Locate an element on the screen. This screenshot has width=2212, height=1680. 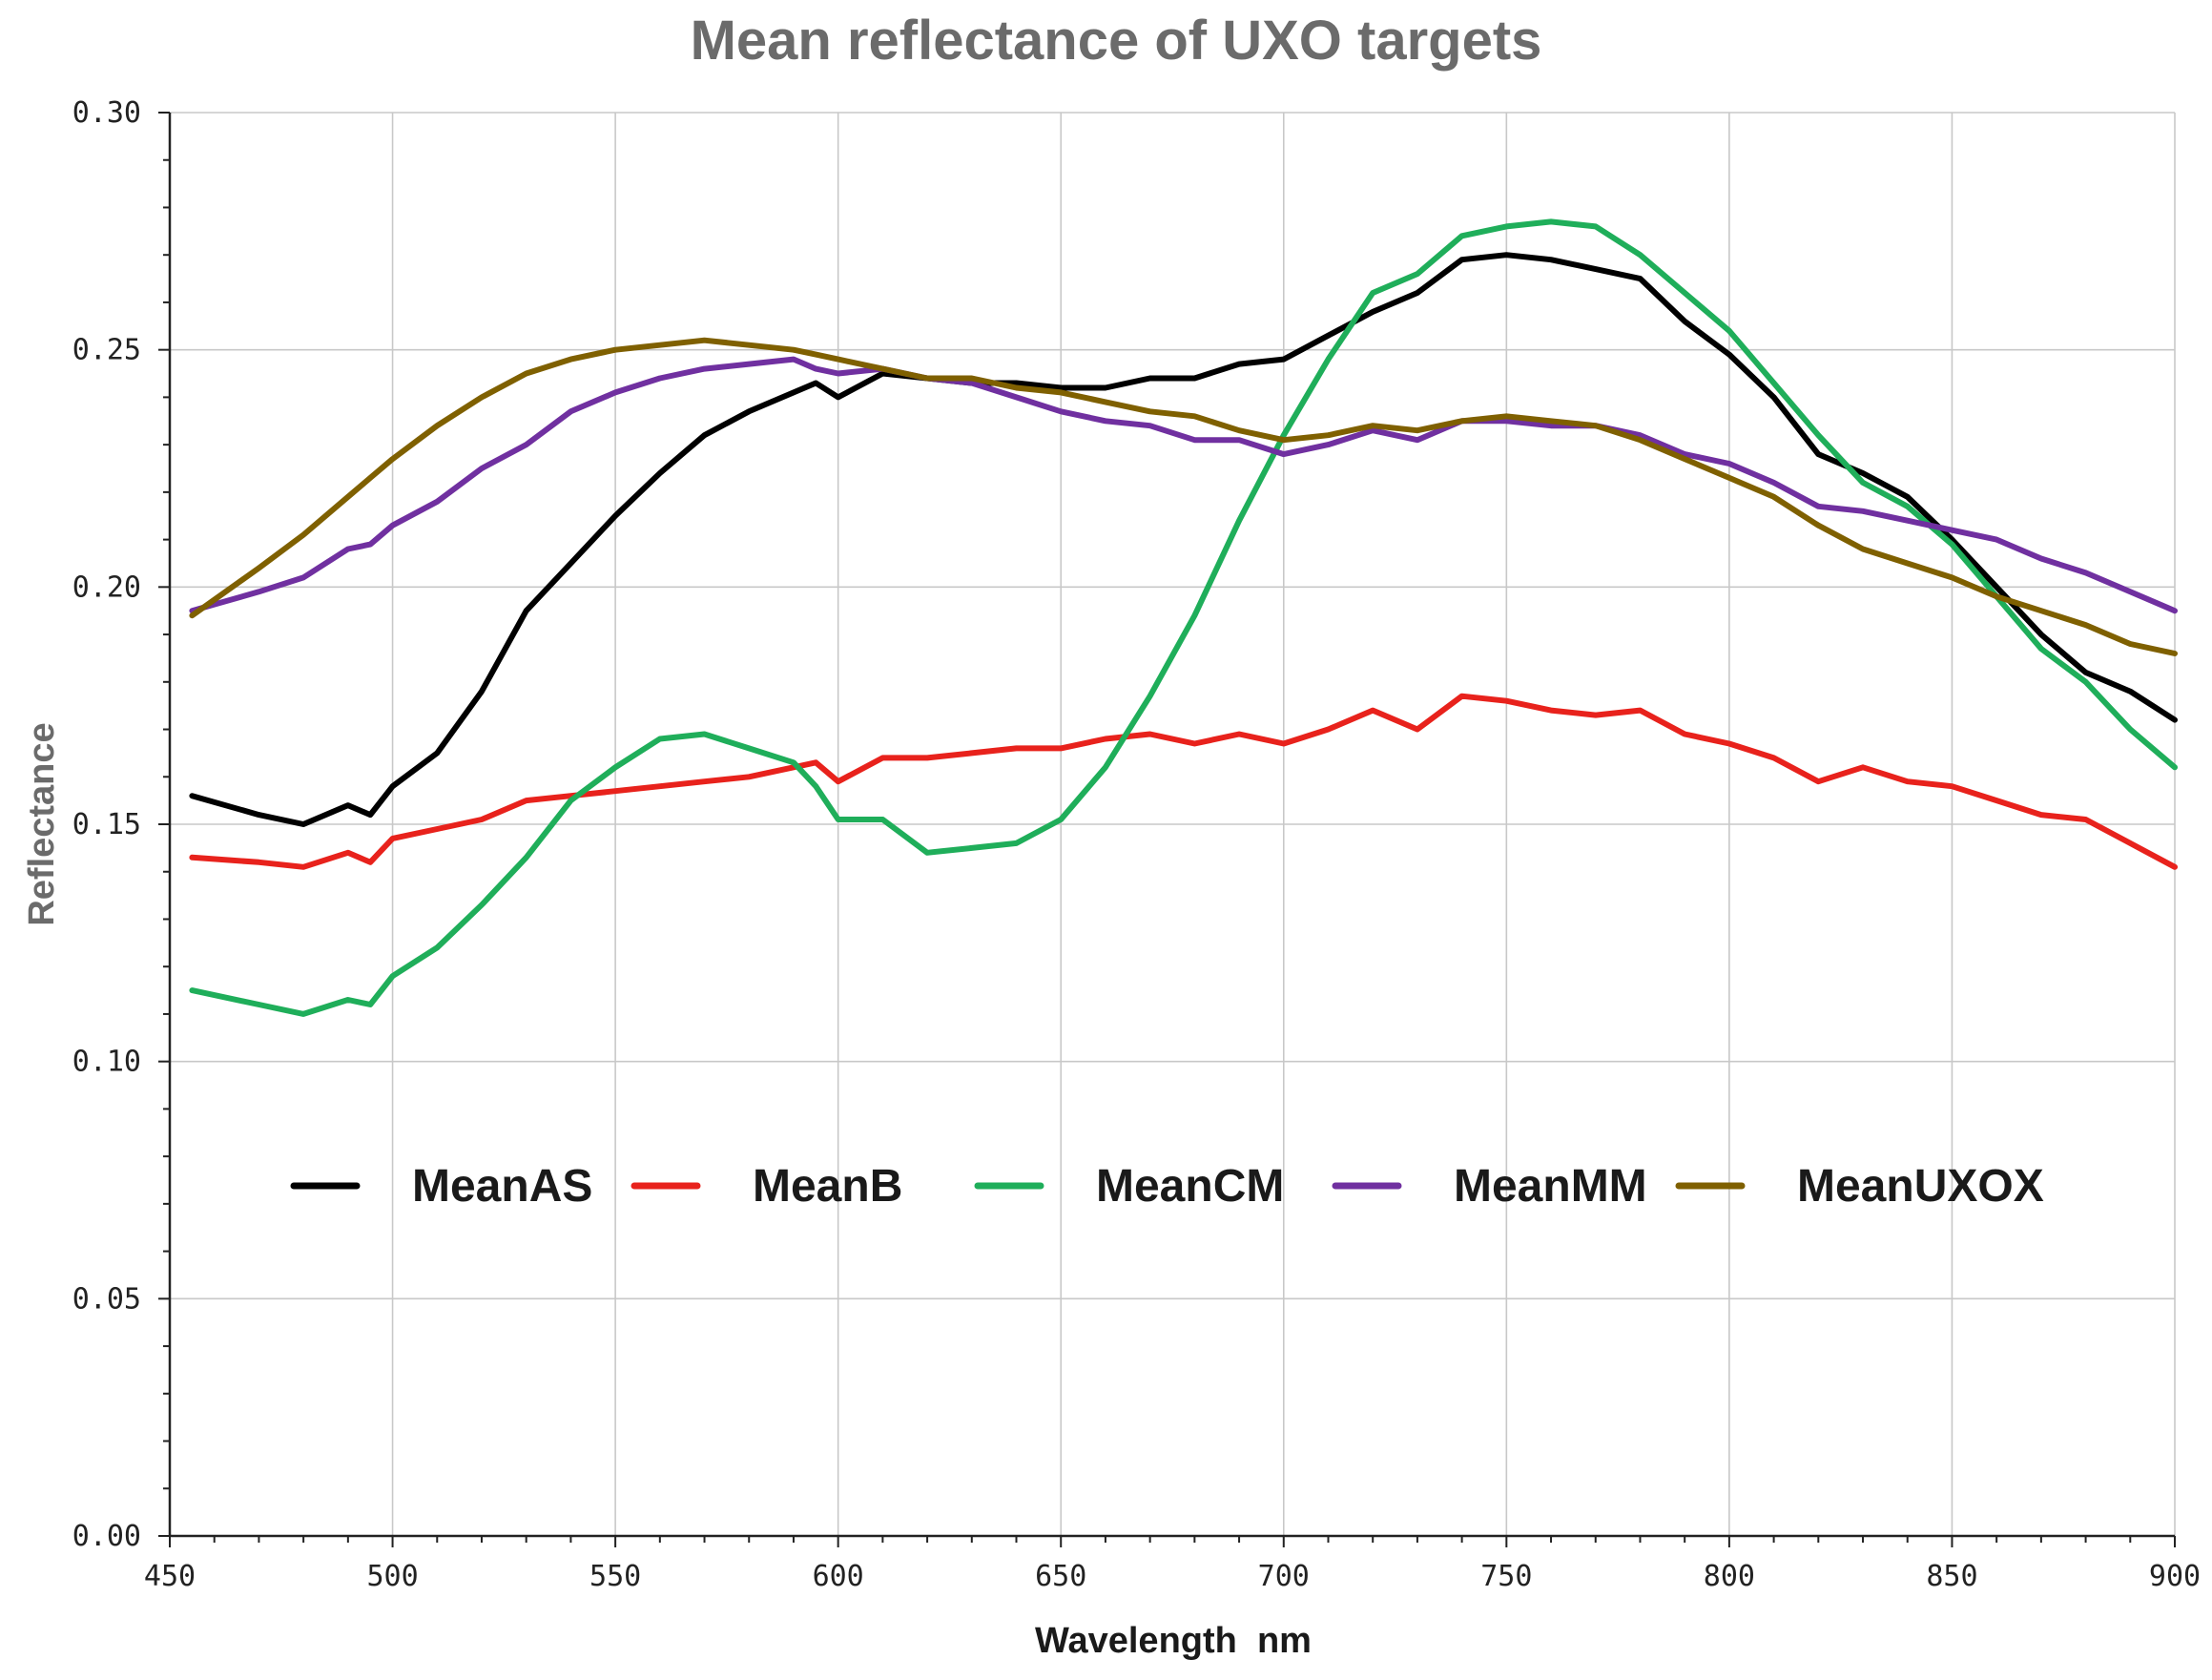
legend-label-meanas: MeanAS is located at coordinates (502, 1186).